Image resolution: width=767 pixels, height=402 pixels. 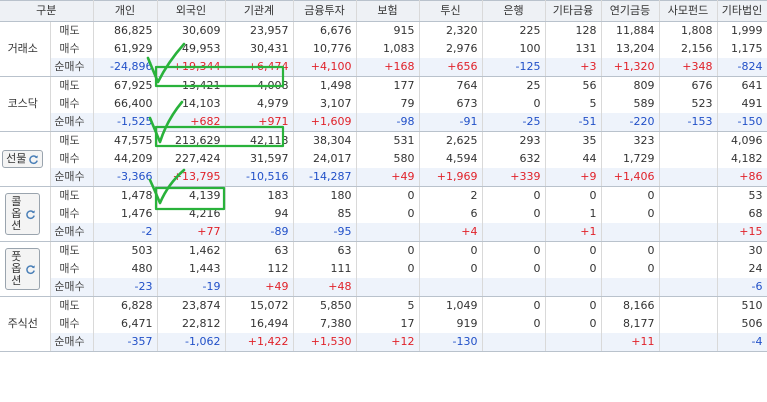 I want to click on group-cell: 풋옵션, so click(x=25, y=269).